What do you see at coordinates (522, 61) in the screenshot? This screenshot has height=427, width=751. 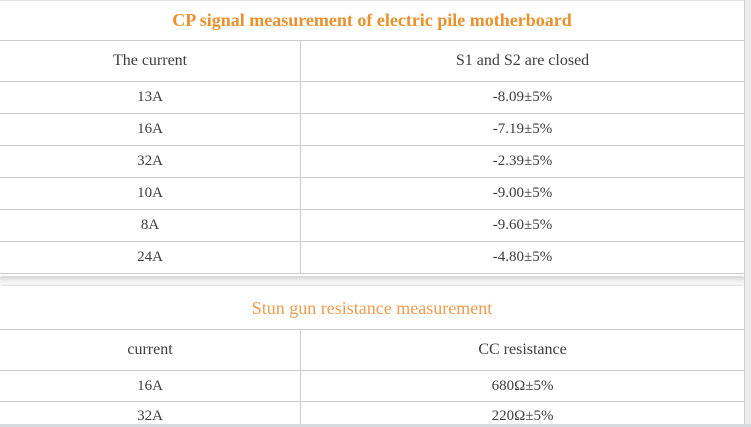 I see `column-header-value: S1 and S2 are closed` at bounding box center [522, 61].